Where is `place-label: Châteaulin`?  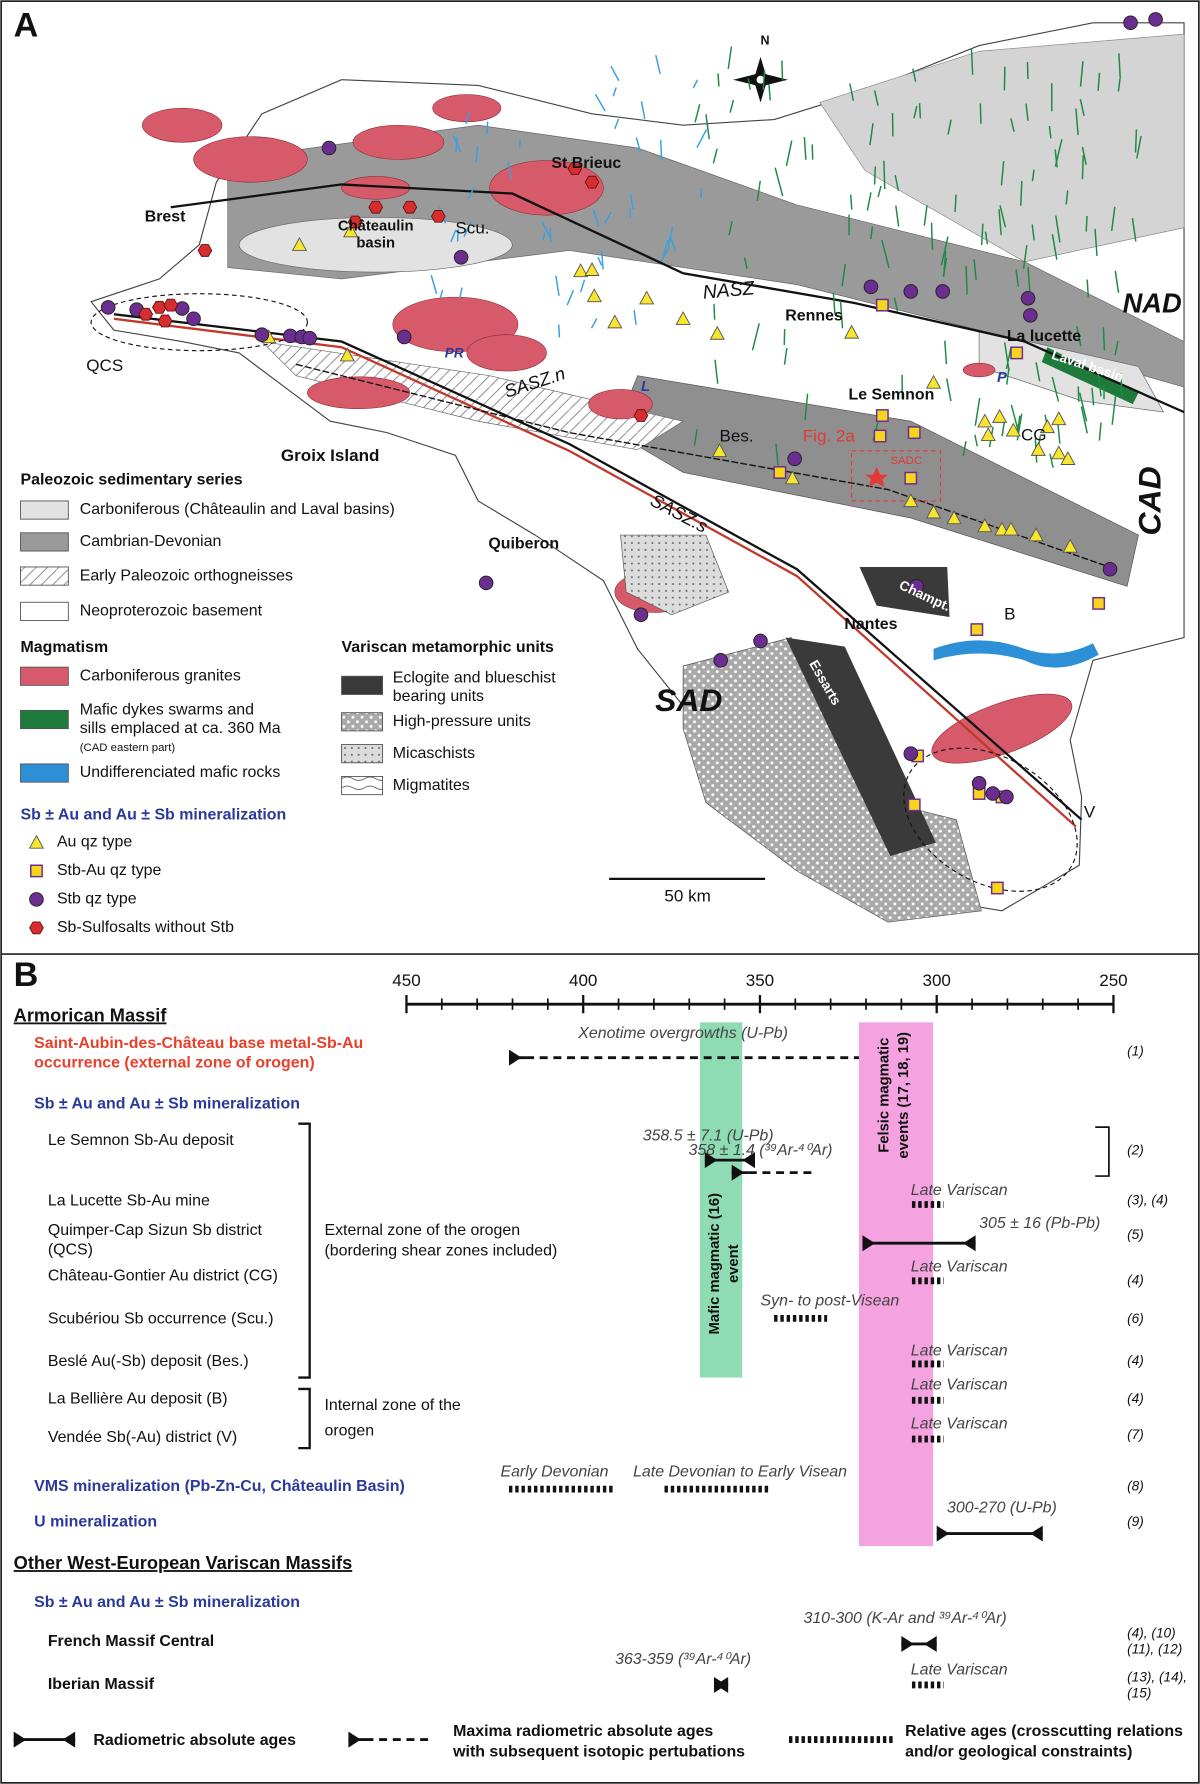
place-label: Châteaulin is located at coordinates (376, 226).